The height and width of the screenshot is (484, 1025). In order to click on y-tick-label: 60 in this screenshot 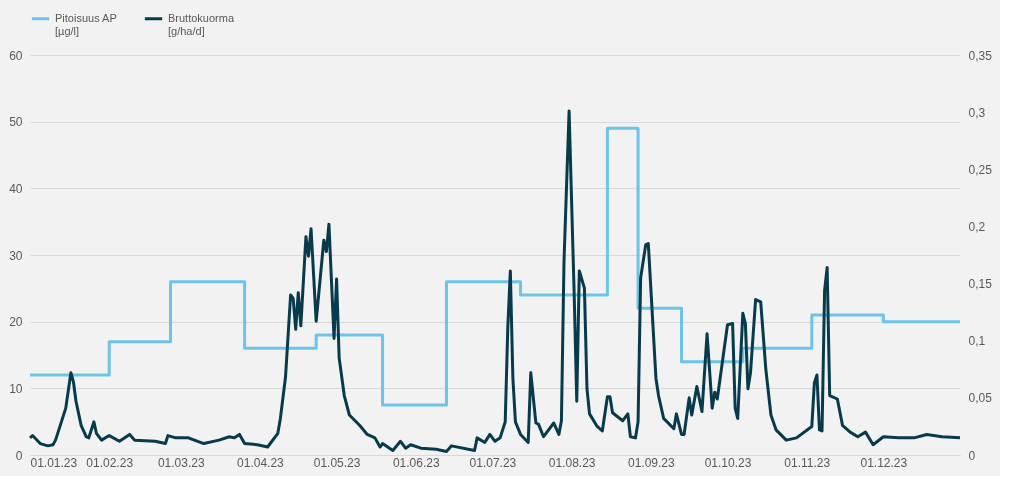, I will do `click(16, 55)`.